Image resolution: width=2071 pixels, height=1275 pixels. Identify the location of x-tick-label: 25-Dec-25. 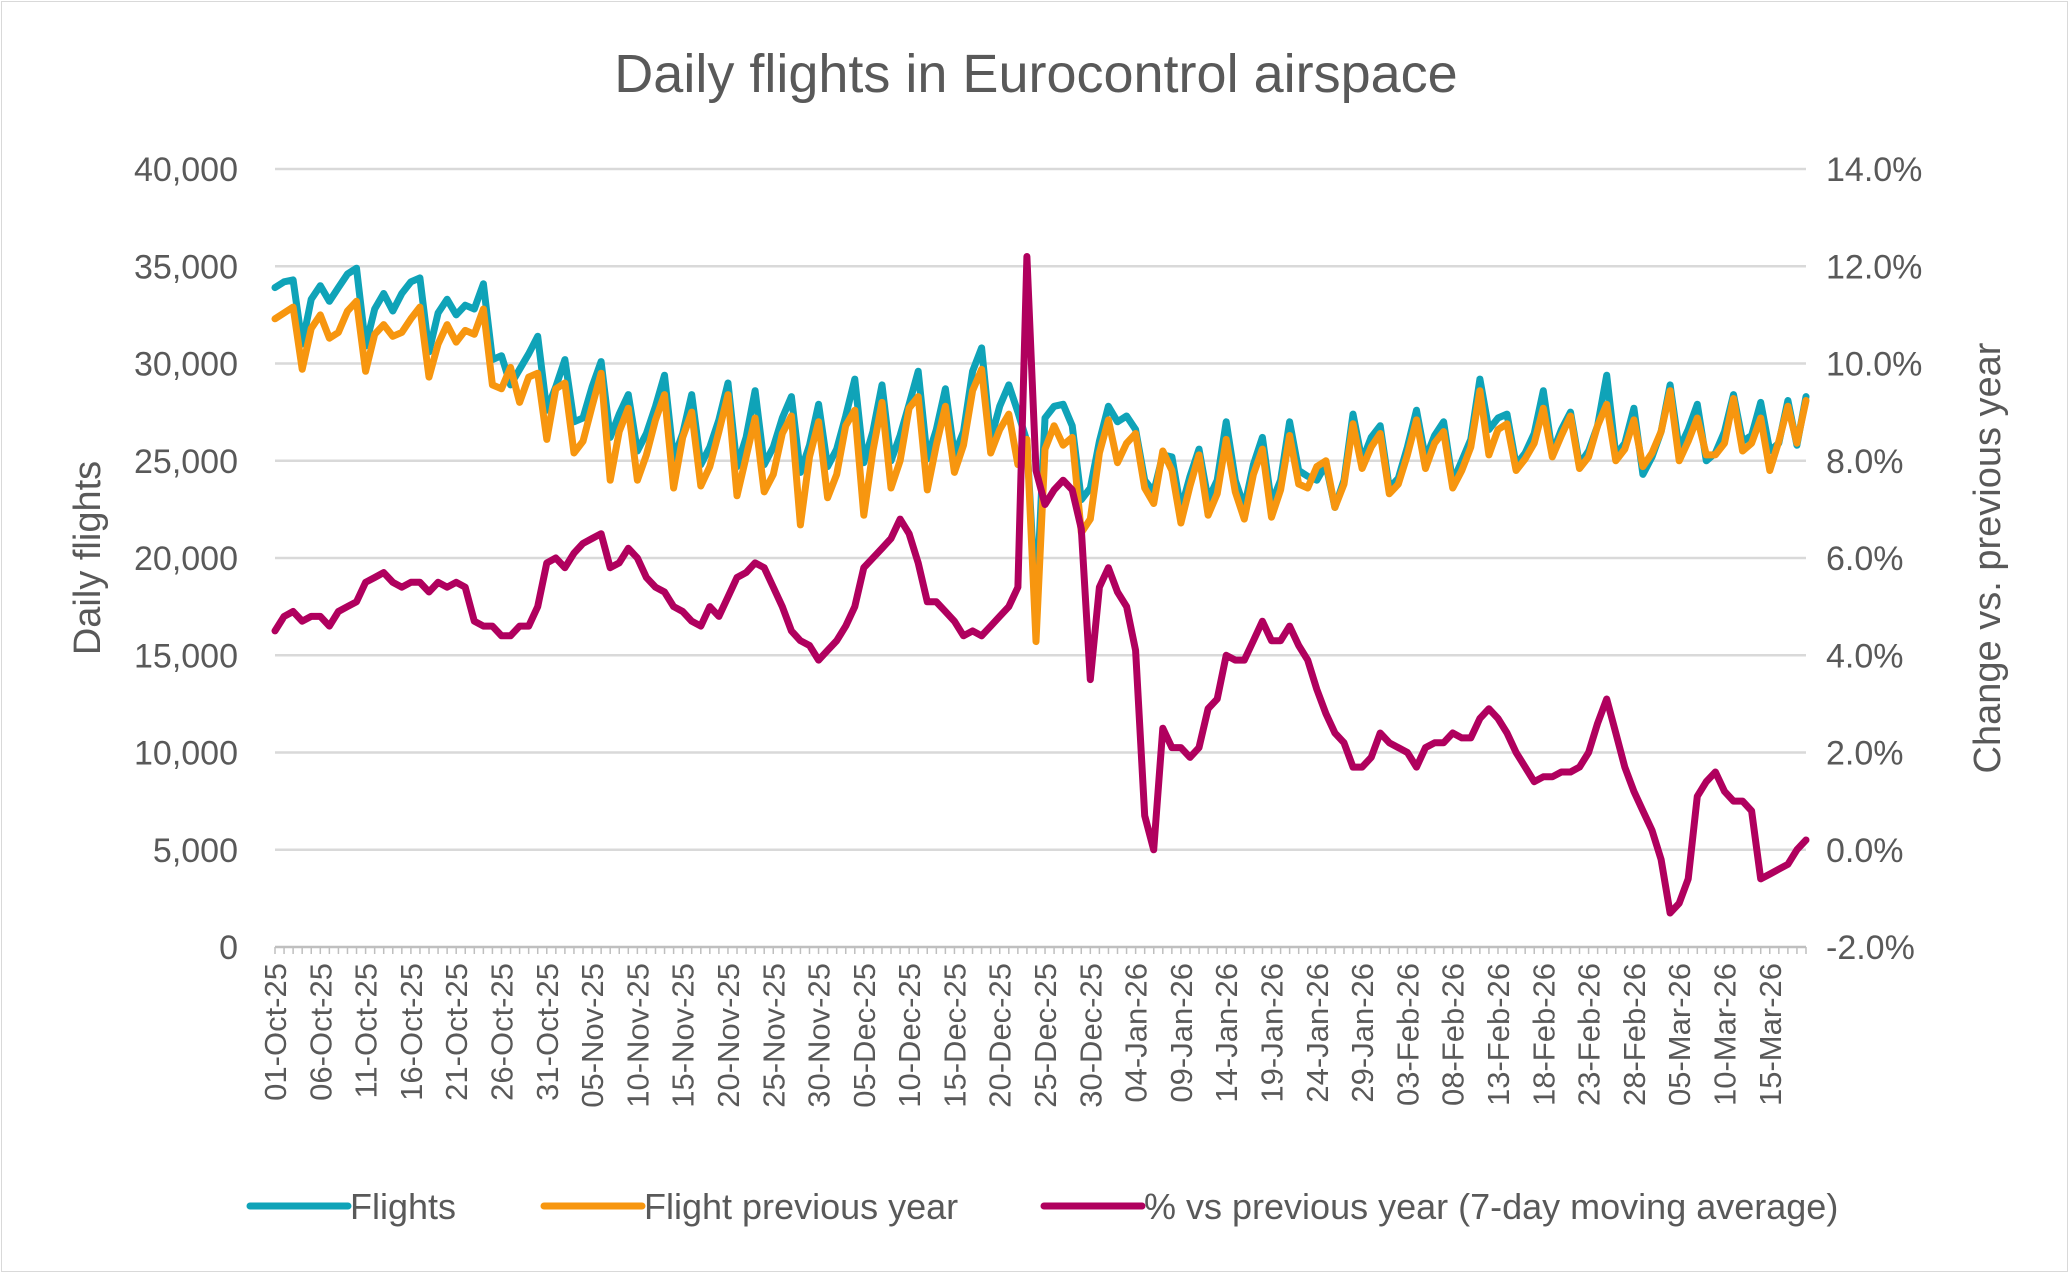
(1045, 1035).